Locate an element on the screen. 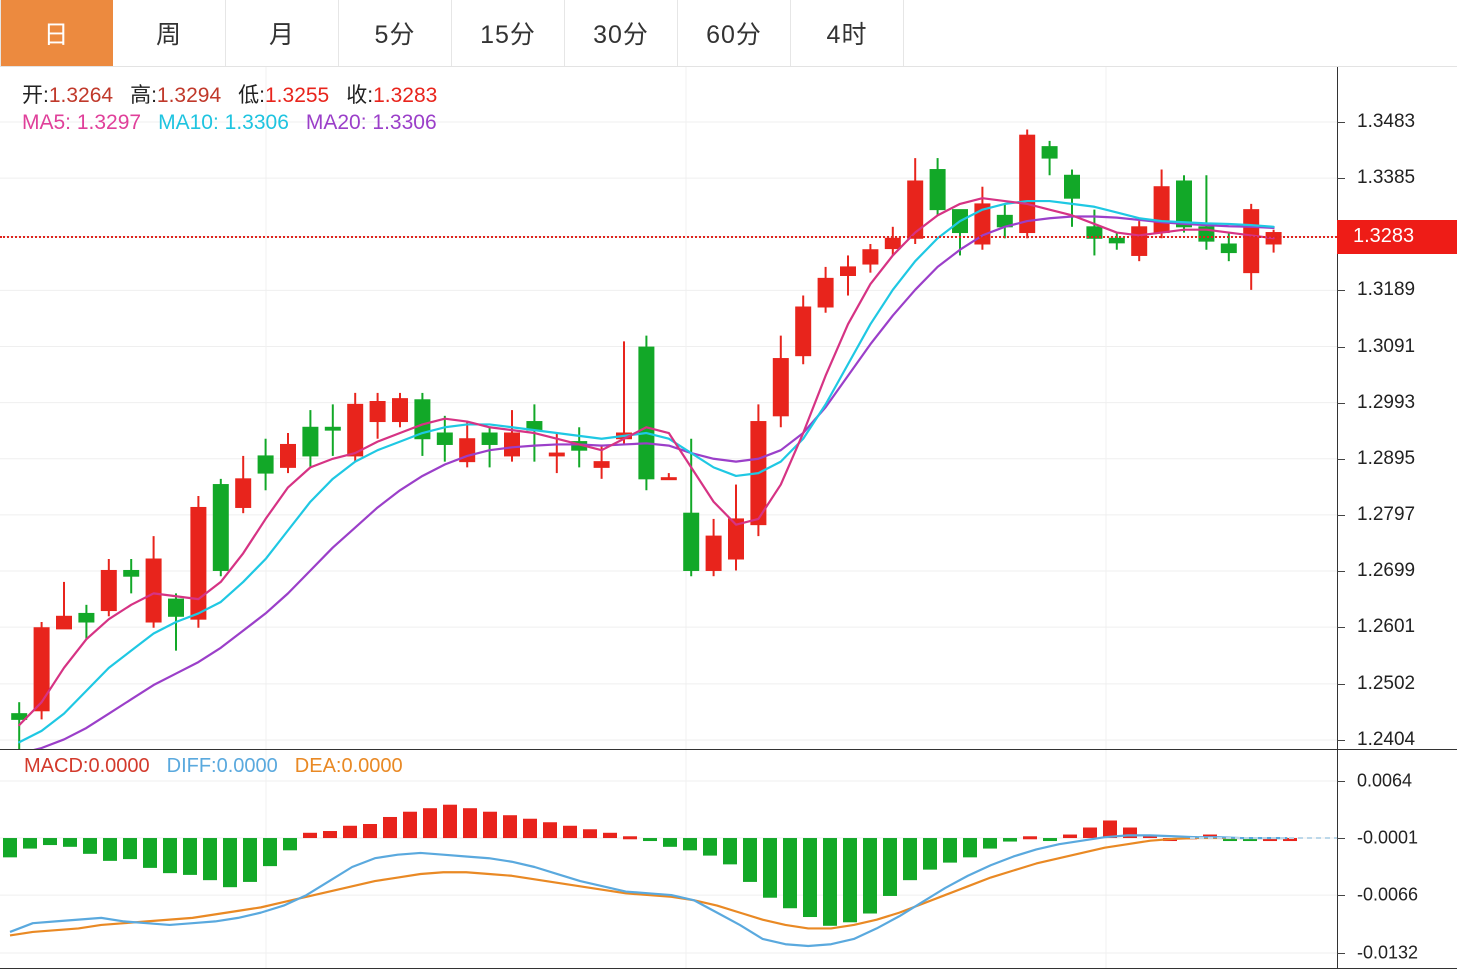 This screenshot has height=969, width=1457. tabbar-spacer is located at coordinates (1180, 33).